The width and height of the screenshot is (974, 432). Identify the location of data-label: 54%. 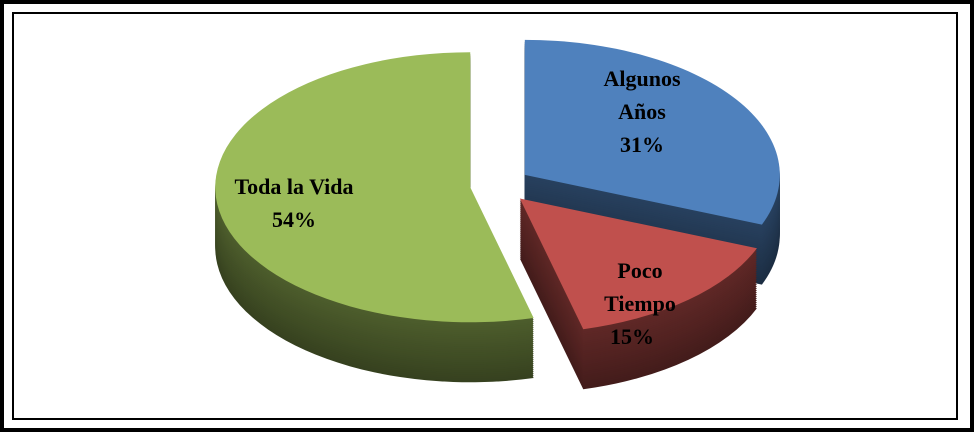
(294, 219).